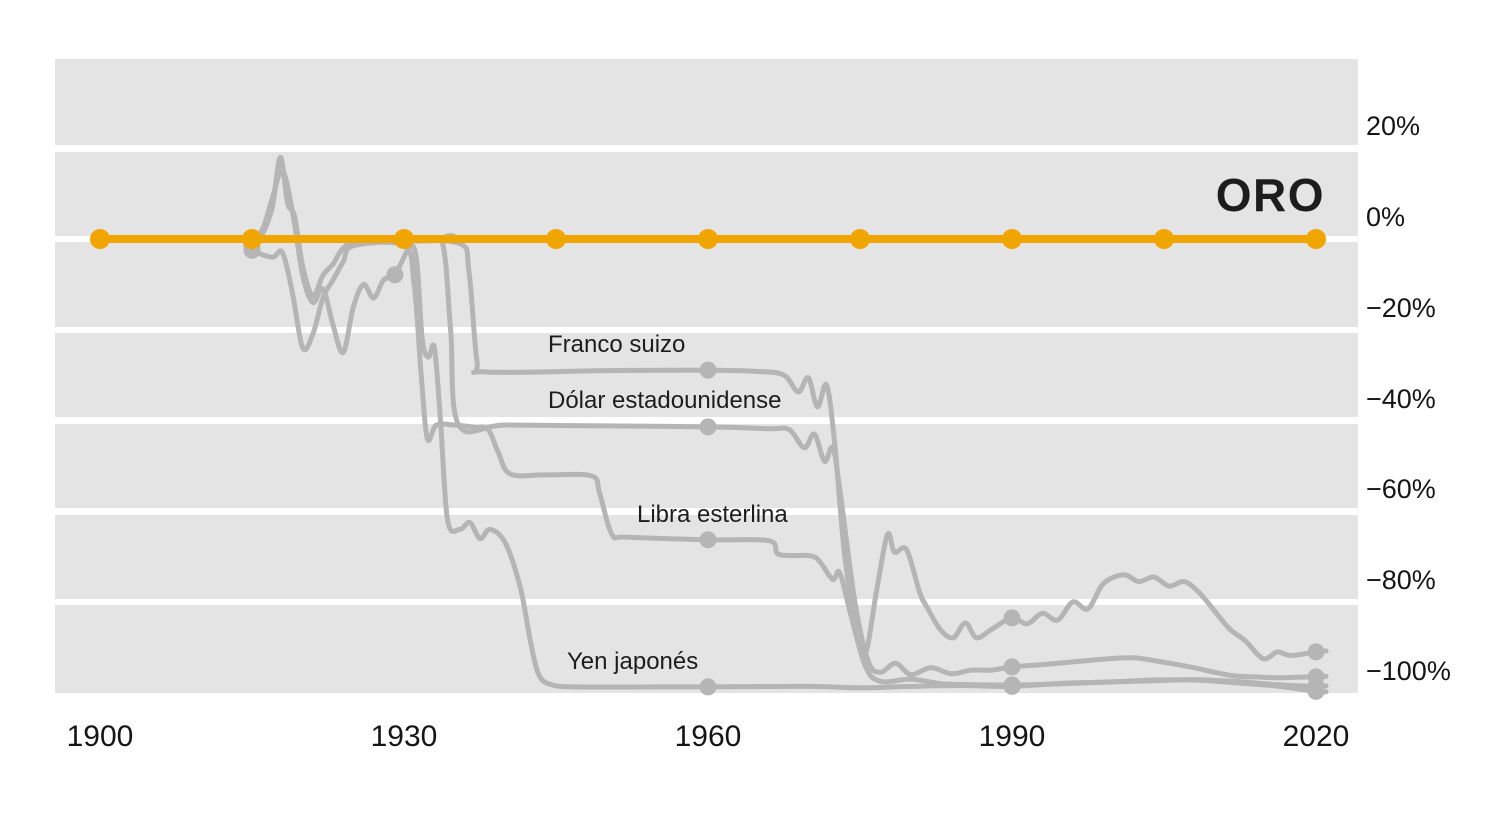 The height and width of the screenshot is (820, 1504). I want to click on series-label-oro: ORO, so click(1270, 195).